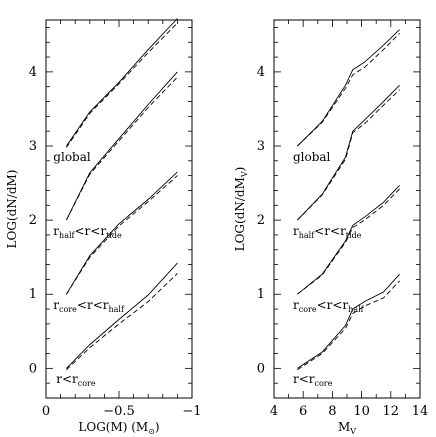 This screenshot has width=436, height=437. I want to click on y-axis-label-subscript: V, so click(244, 174).